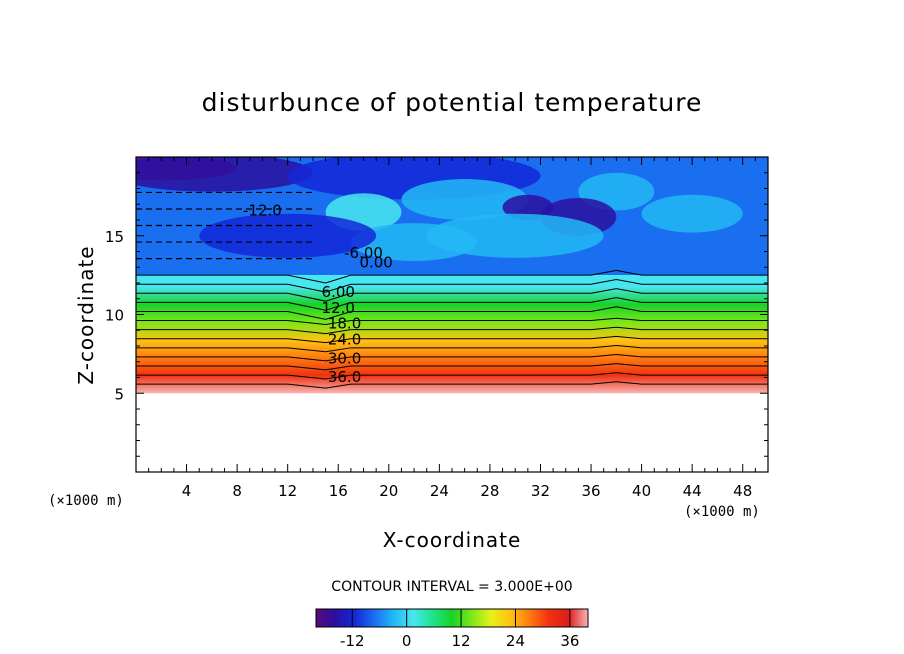 Image resolution: width=904 pixels, height=654 pixels. Describe the element at coordinates (338, 491) in the screenshot. I see `x-tick-label: 16` at that location.